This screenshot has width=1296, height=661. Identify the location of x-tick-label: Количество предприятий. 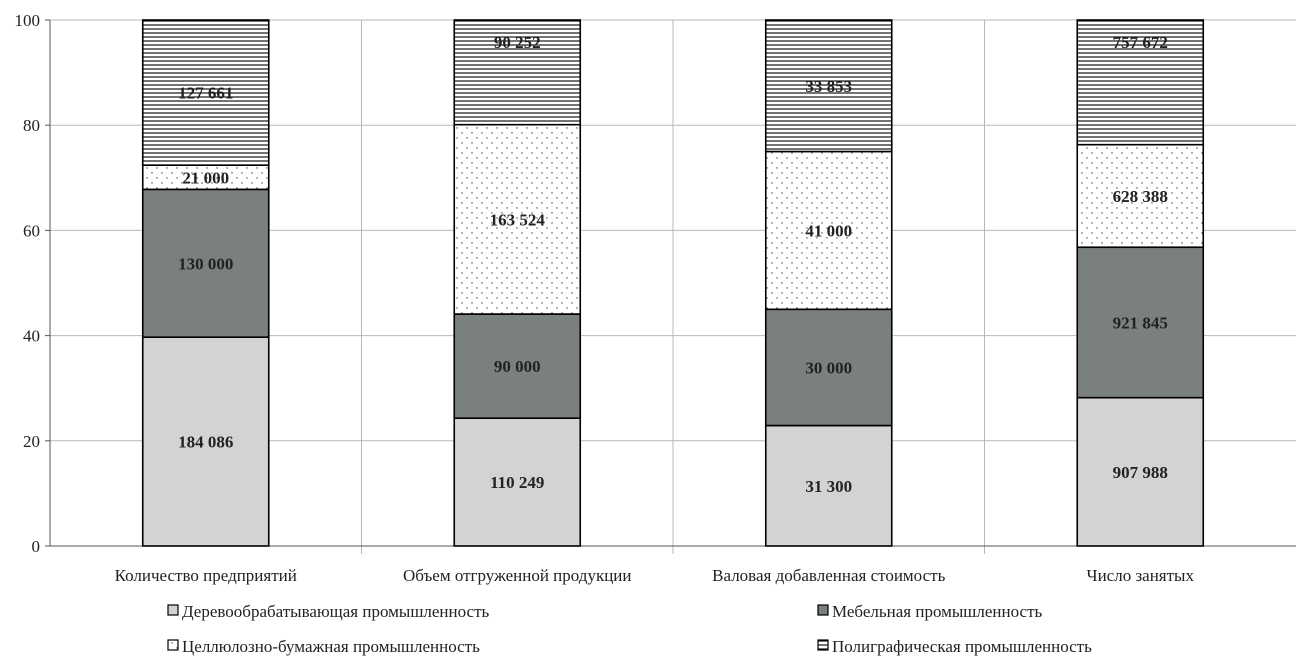
(206, 575).